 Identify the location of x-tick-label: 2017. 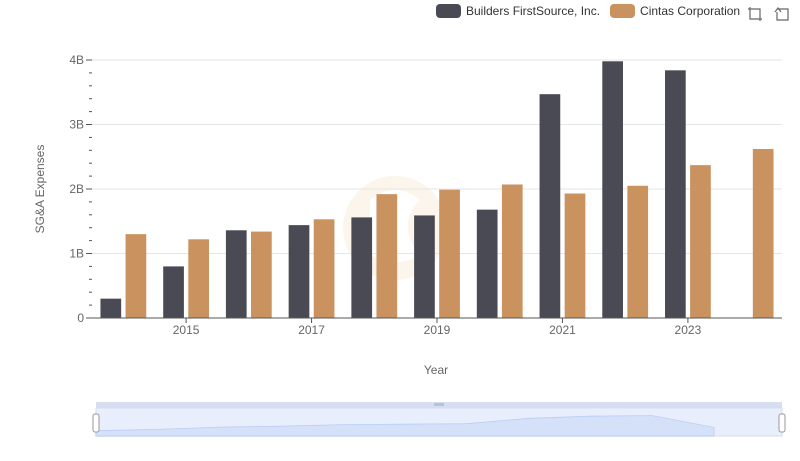
(311, 330).